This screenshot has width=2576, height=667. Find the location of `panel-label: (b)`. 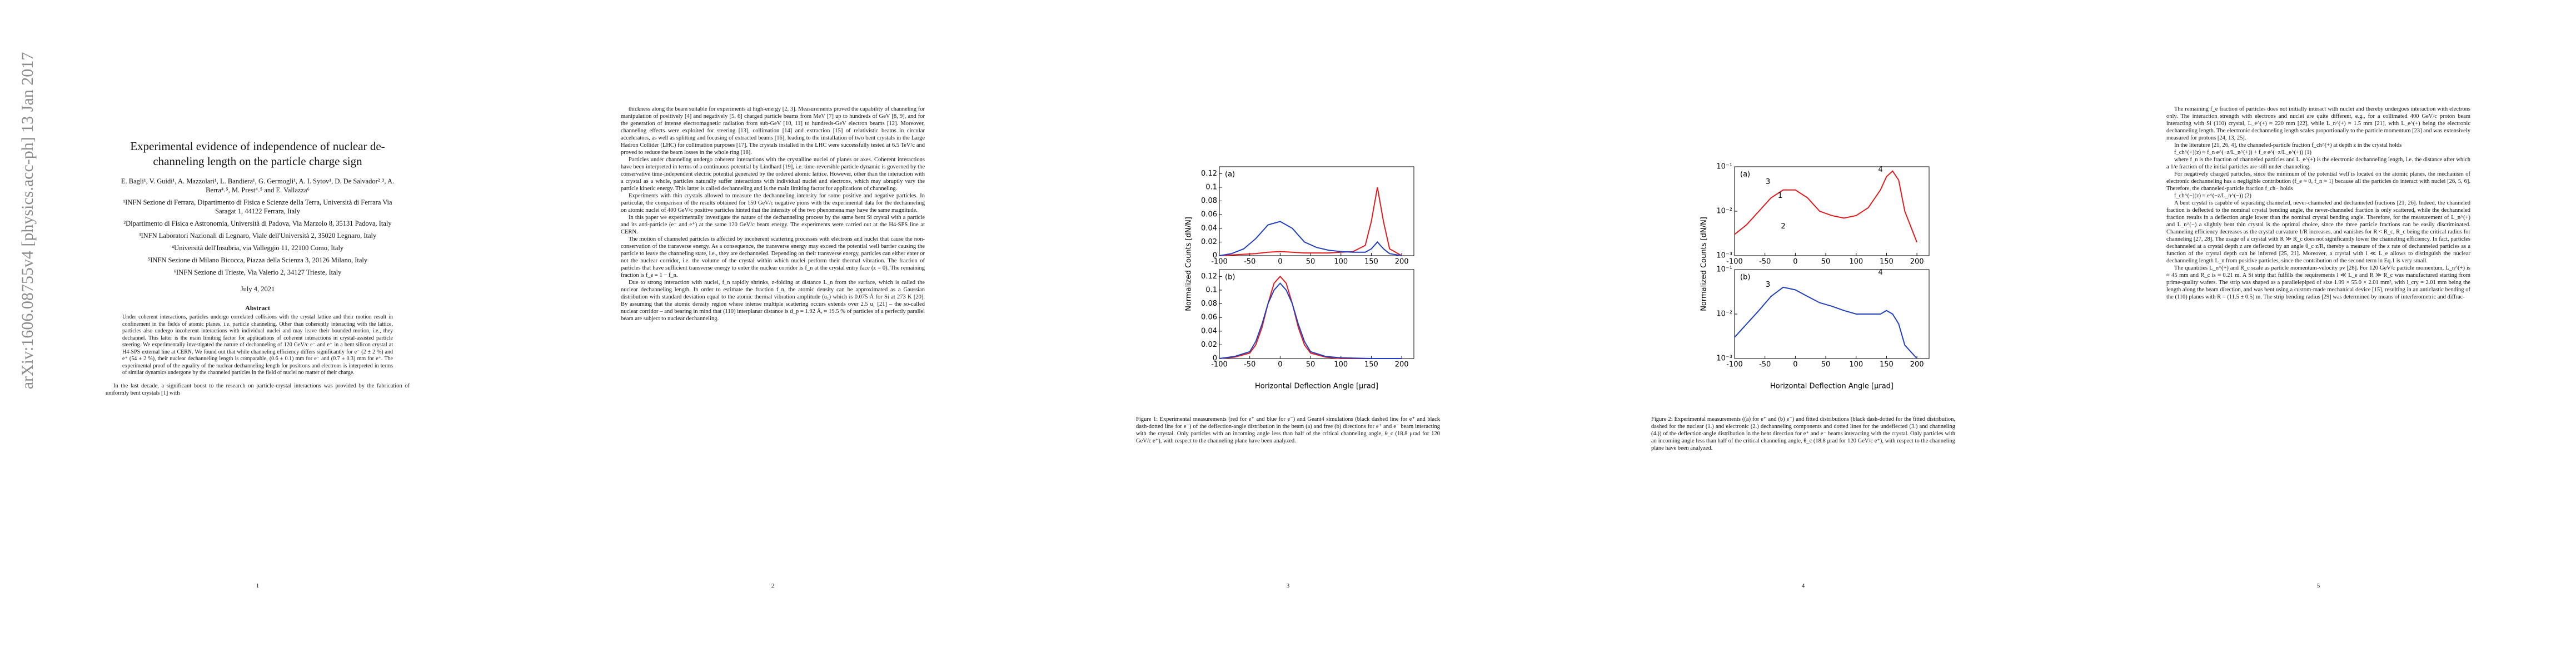

panel-label: (b) is located at coordinates (1230, 277).